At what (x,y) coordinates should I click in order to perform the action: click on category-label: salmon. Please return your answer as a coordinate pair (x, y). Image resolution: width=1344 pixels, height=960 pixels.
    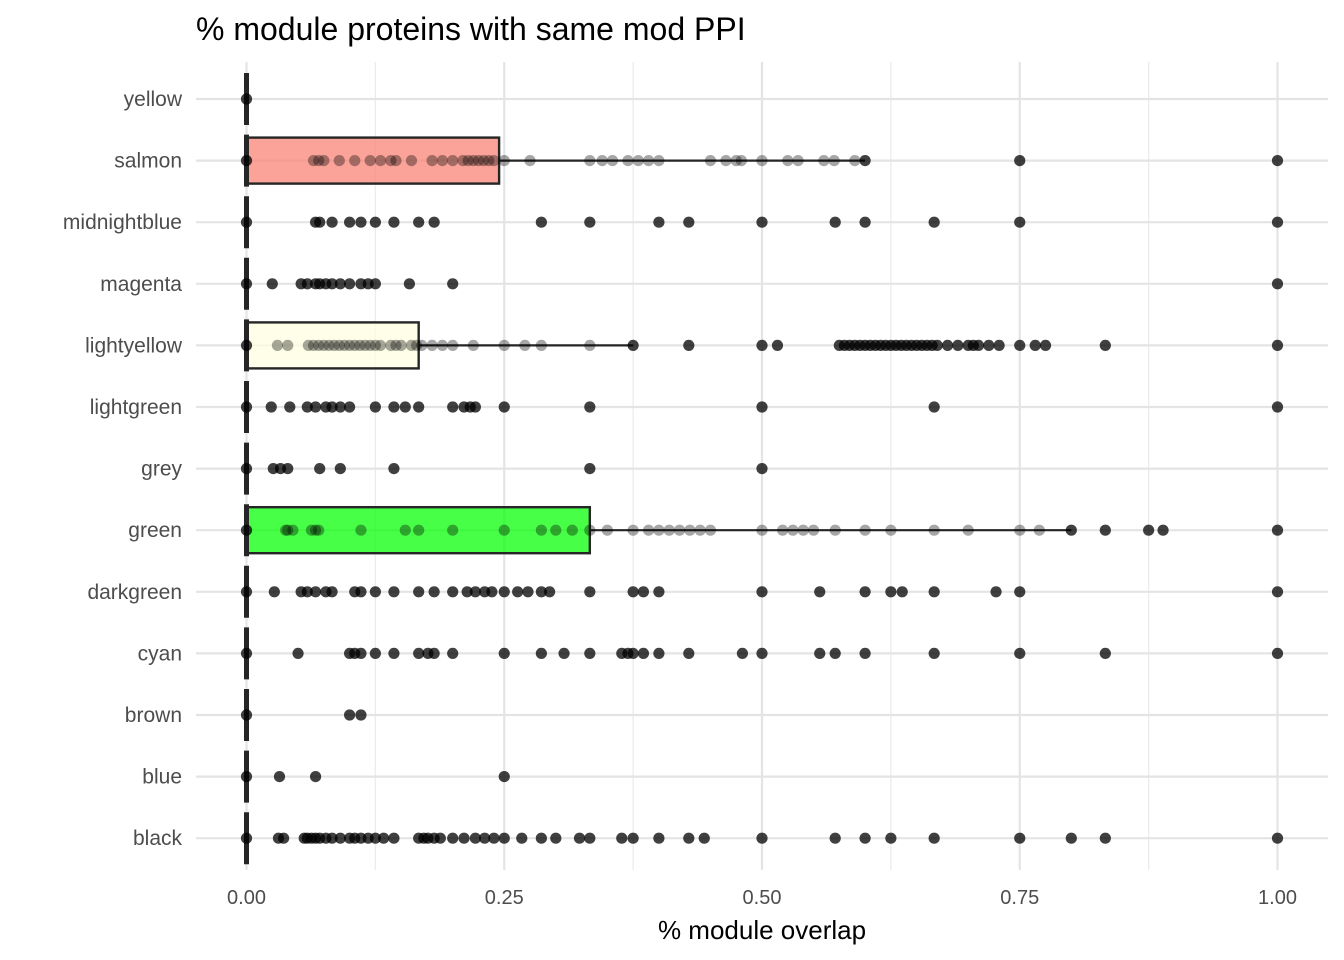
    Looking at the image, I should click on (148, 161).